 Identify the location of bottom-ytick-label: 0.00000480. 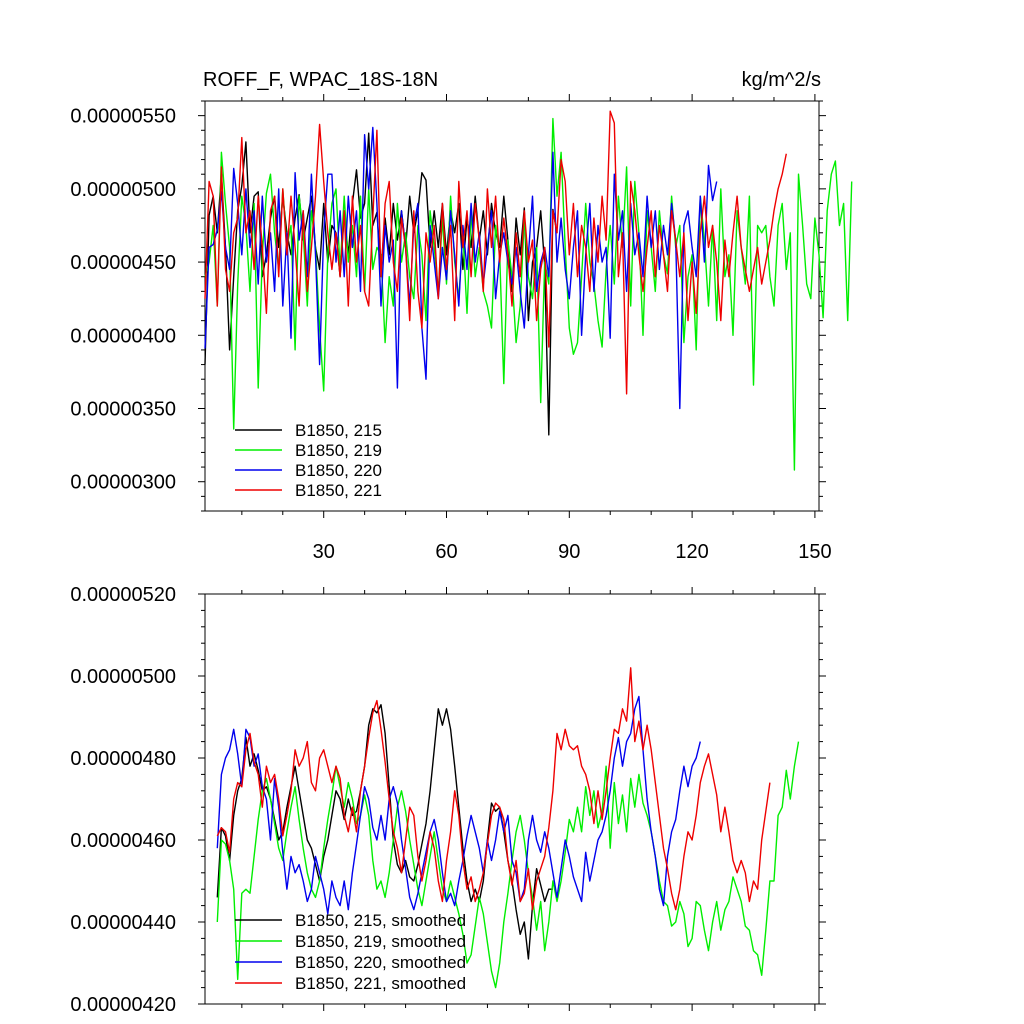
(123, 759).